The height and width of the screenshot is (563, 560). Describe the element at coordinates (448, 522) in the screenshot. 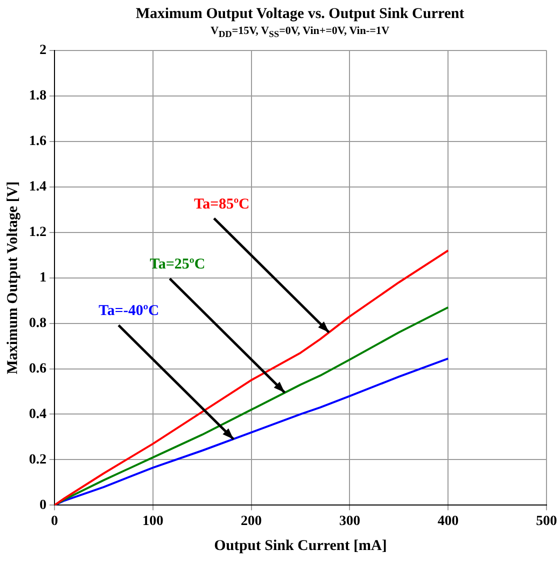

I see `x-tick-label: 400` at that location.